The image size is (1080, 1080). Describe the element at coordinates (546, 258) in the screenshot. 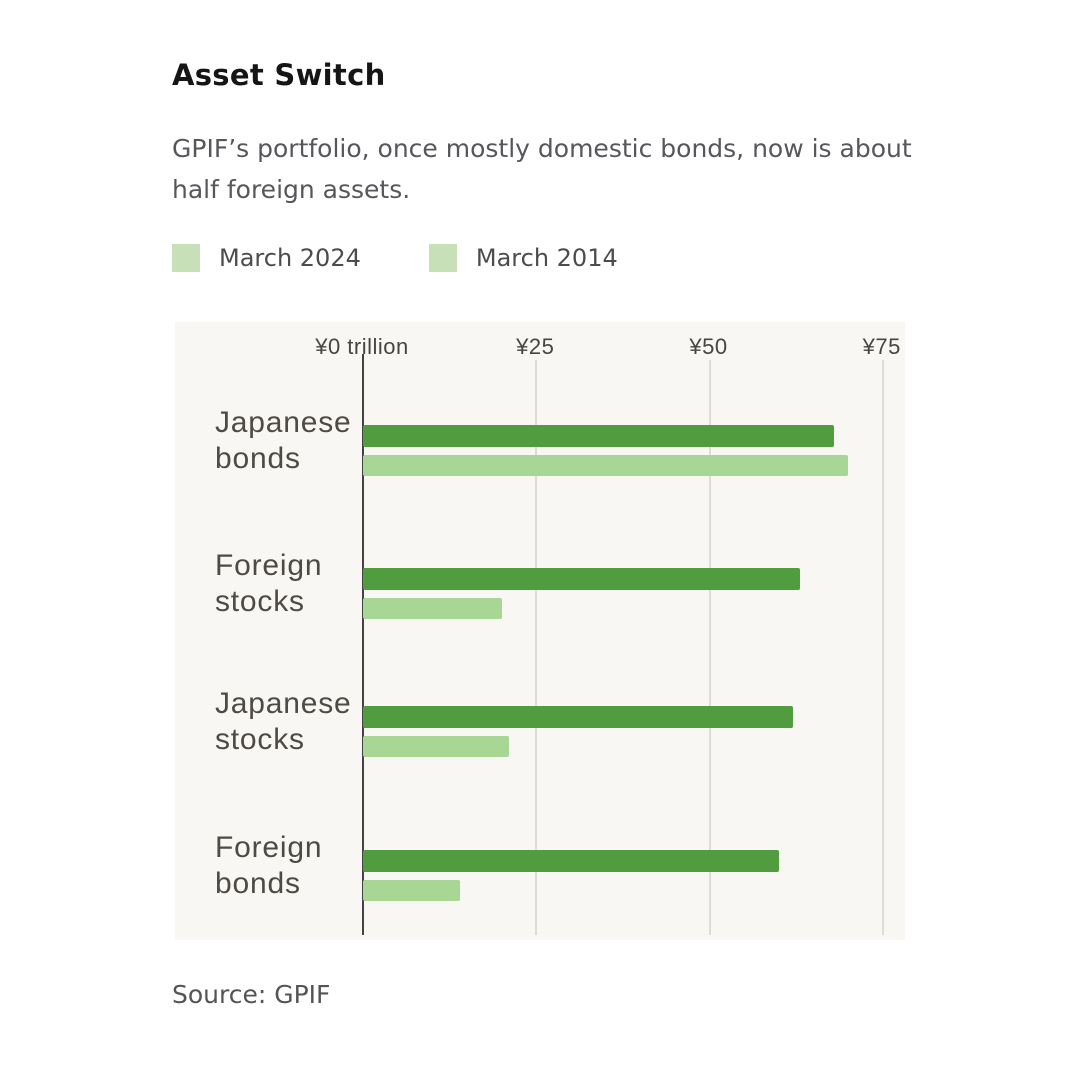

I see `legend-label: March 2014` at that location.